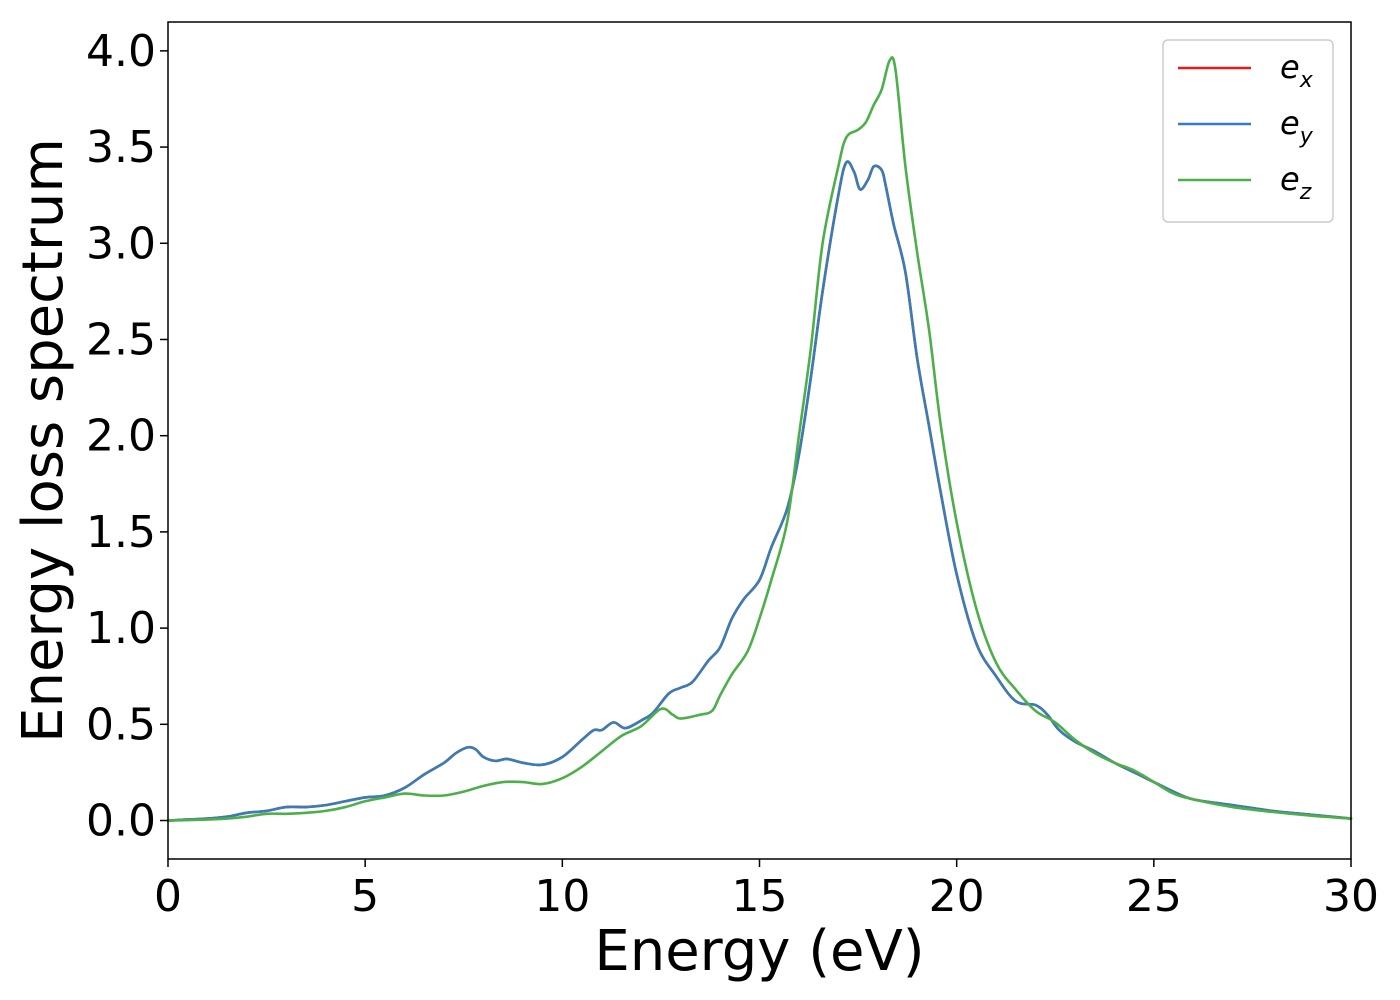 This screenshot has height=1000, width=1400. I want to click on x-tick-label: 10, so click(562, 896).